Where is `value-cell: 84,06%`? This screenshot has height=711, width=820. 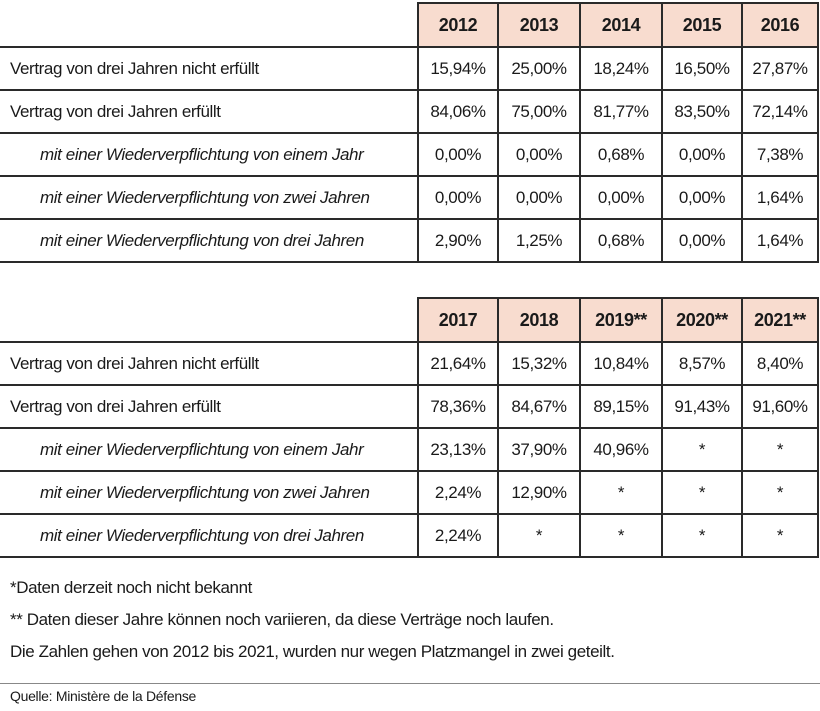
value-cell: 84,06% is located at coordinates (458, 111).